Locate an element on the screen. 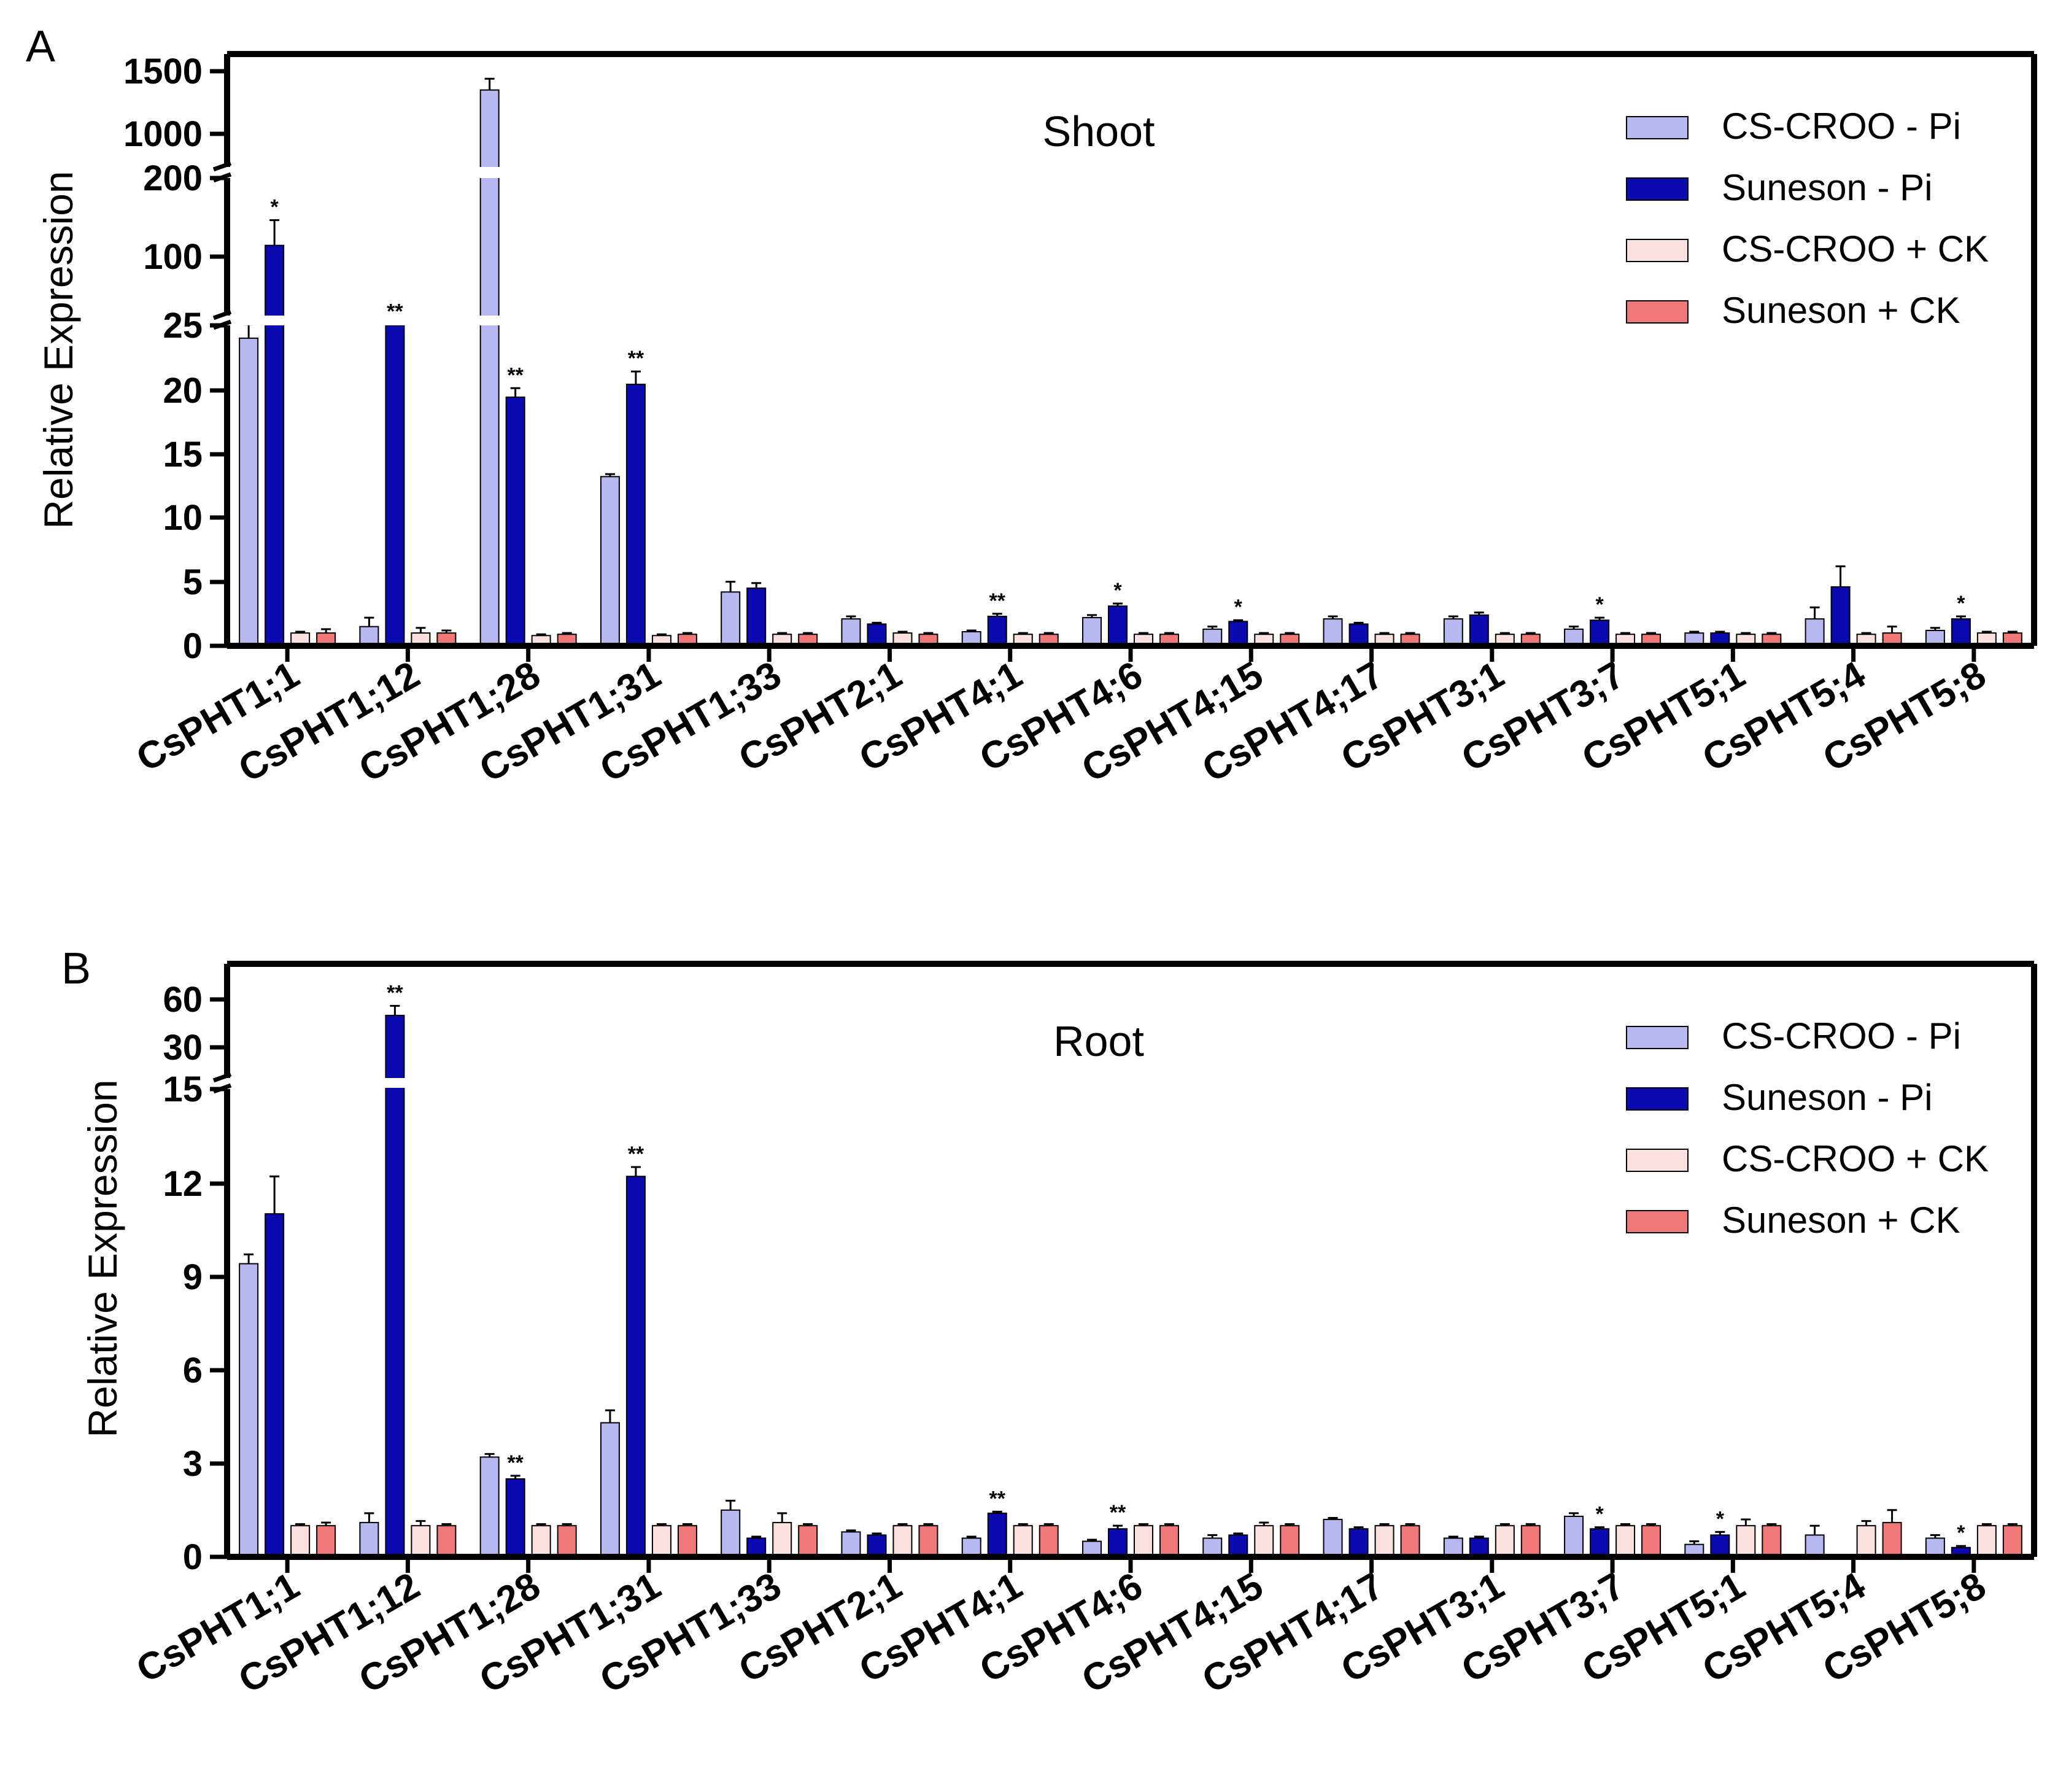 The width and height of the screenshot is (2066, 1792). y-tick-label: 3 is located at coordinates (193, 1464).